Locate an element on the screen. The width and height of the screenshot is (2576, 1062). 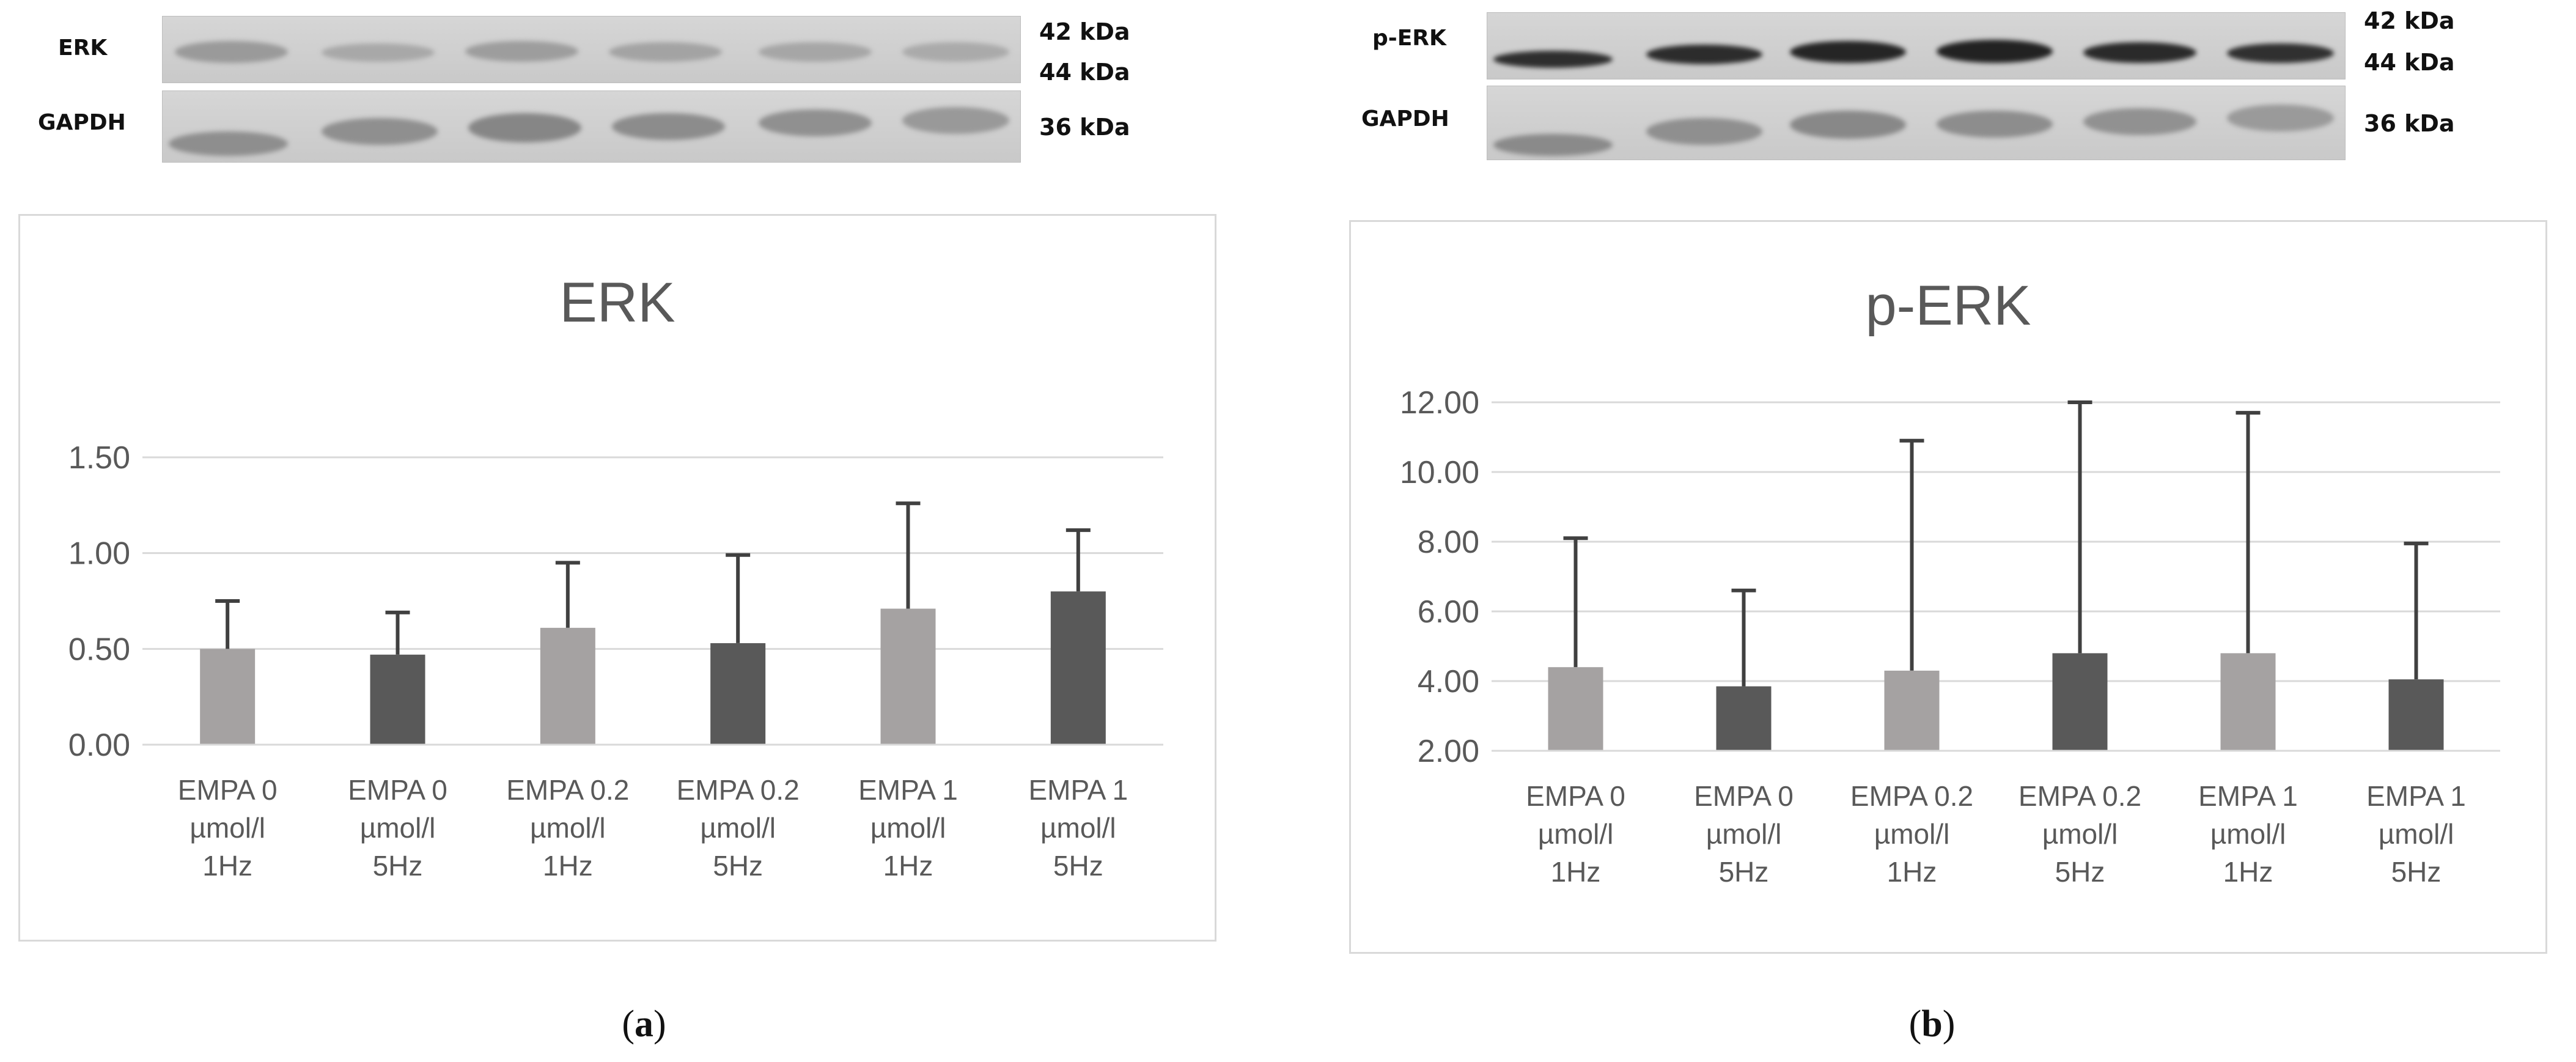
y-tick-label: 2.00 is located at coordinates (1449, 751).